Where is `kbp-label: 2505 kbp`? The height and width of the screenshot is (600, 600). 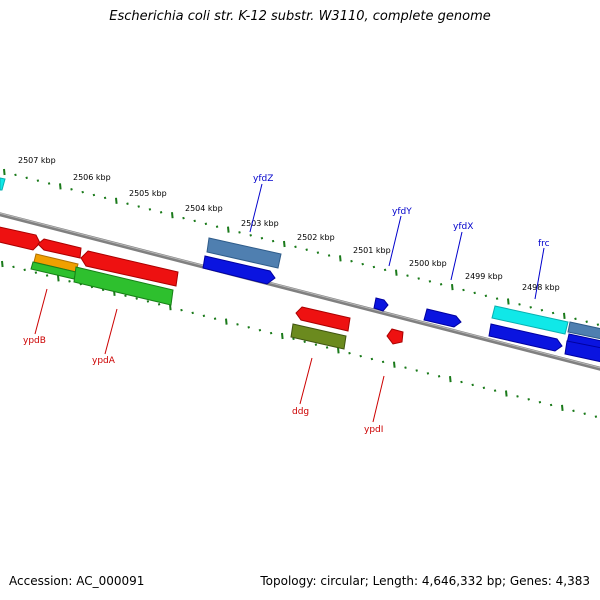
kbp-label: 2505 kbp is located at coordinates (148, 193).